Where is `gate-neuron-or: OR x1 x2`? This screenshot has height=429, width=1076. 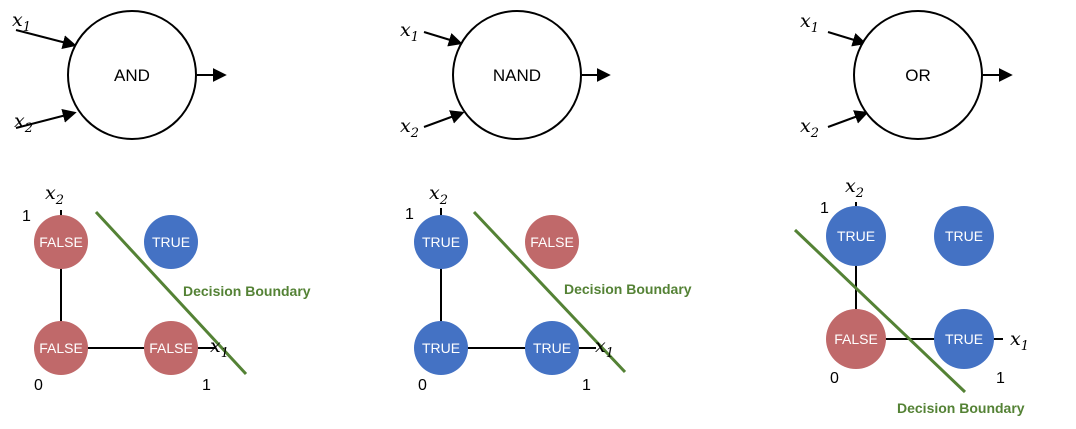
gate-neuron-or: OR x1 x2 is located at coordinates (906, 75).